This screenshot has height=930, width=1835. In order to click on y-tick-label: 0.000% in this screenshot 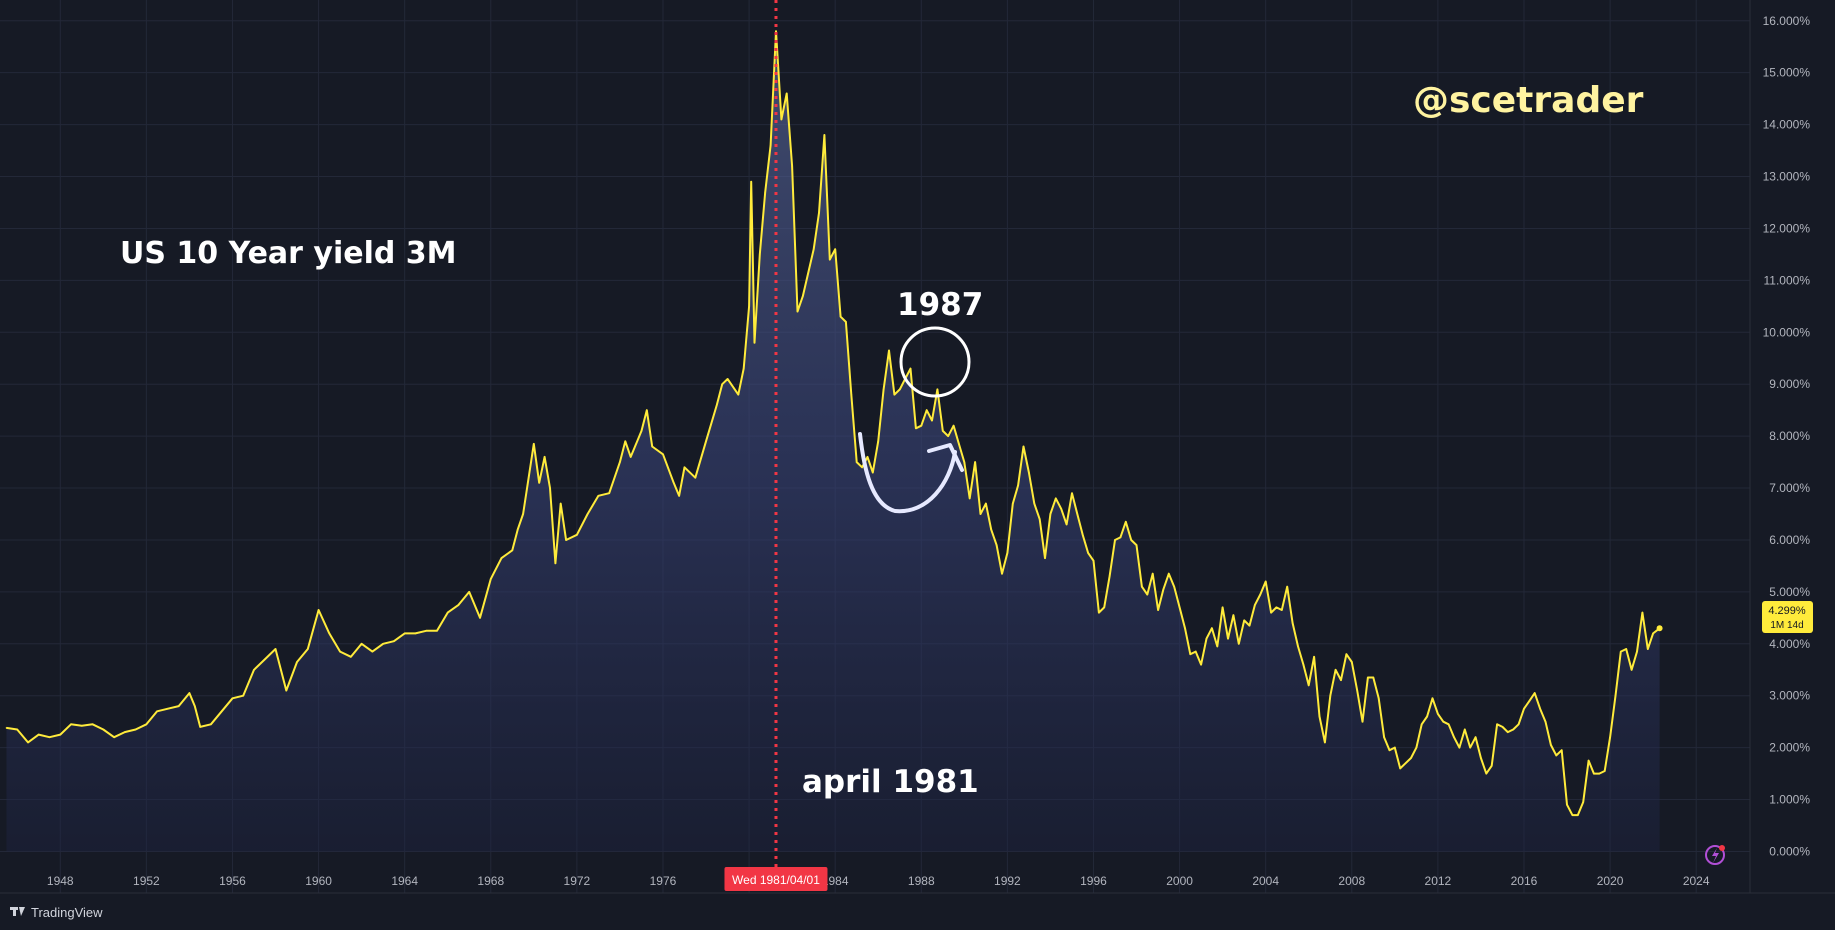, I will do `click(1789, 851)`.